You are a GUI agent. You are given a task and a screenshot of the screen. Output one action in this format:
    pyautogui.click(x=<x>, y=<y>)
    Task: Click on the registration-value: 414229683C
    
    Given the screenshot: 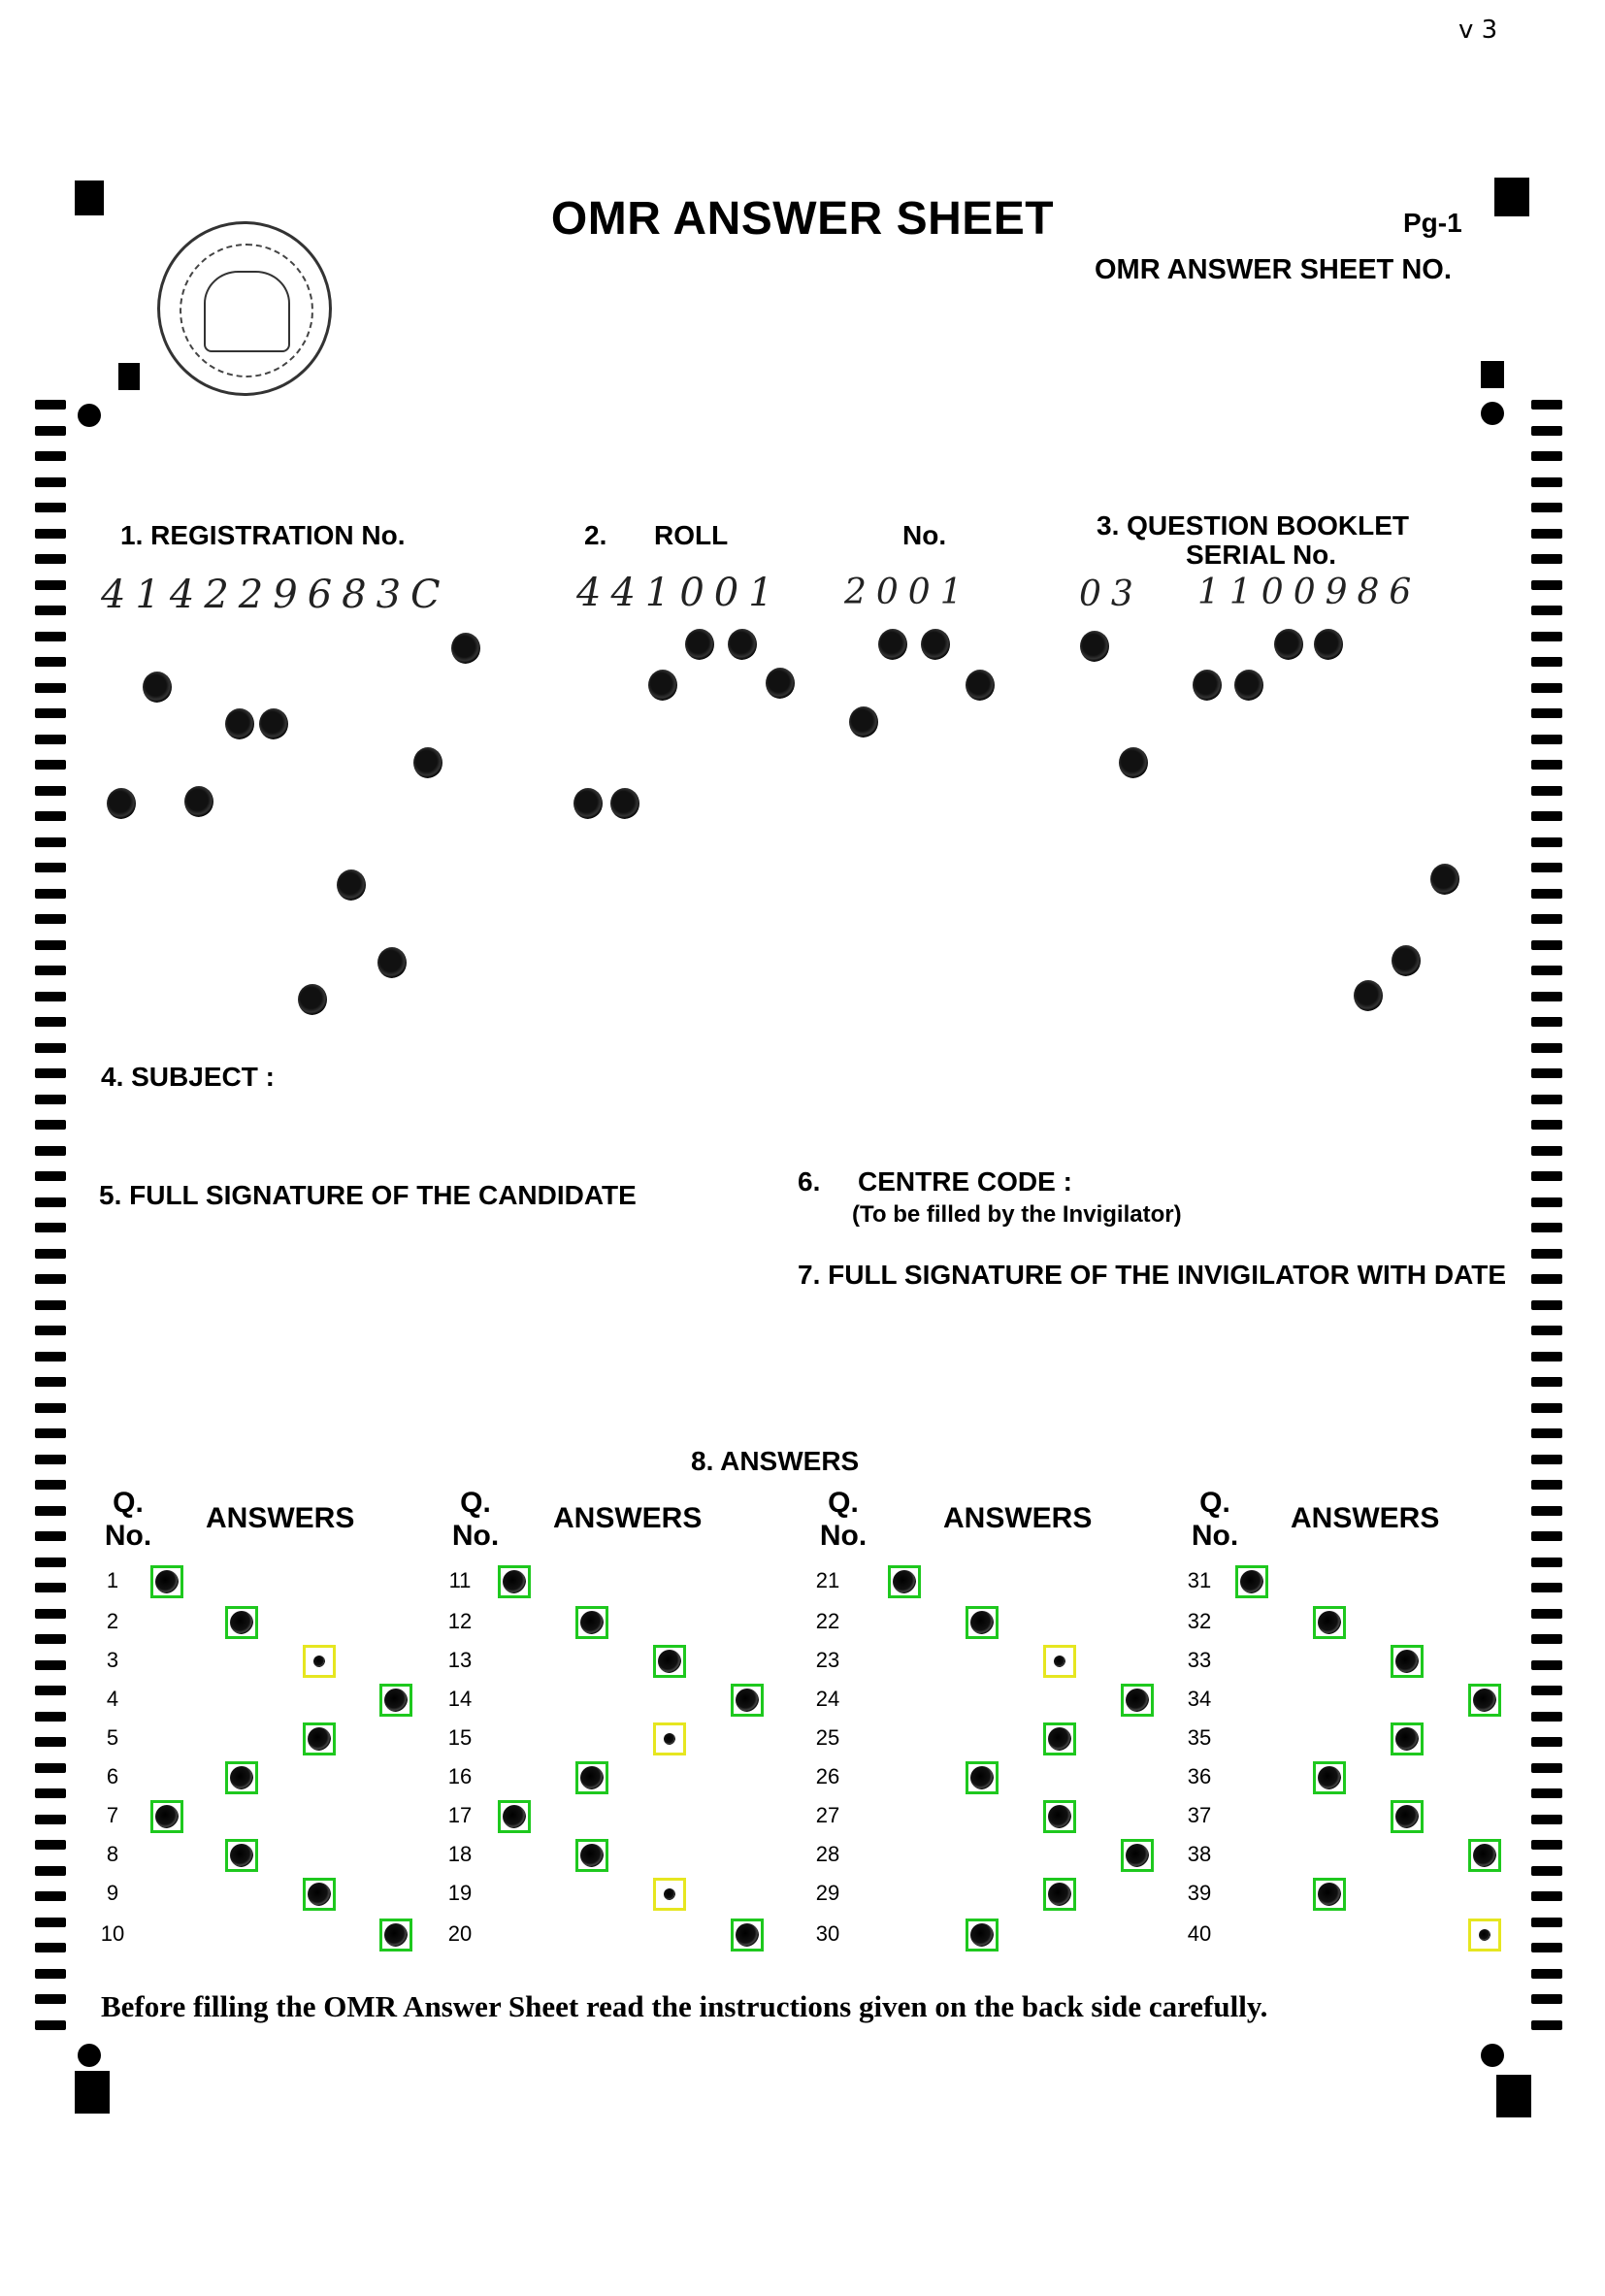 What is the action you would take?
    pyautogui.click(x=276, y=595)
    